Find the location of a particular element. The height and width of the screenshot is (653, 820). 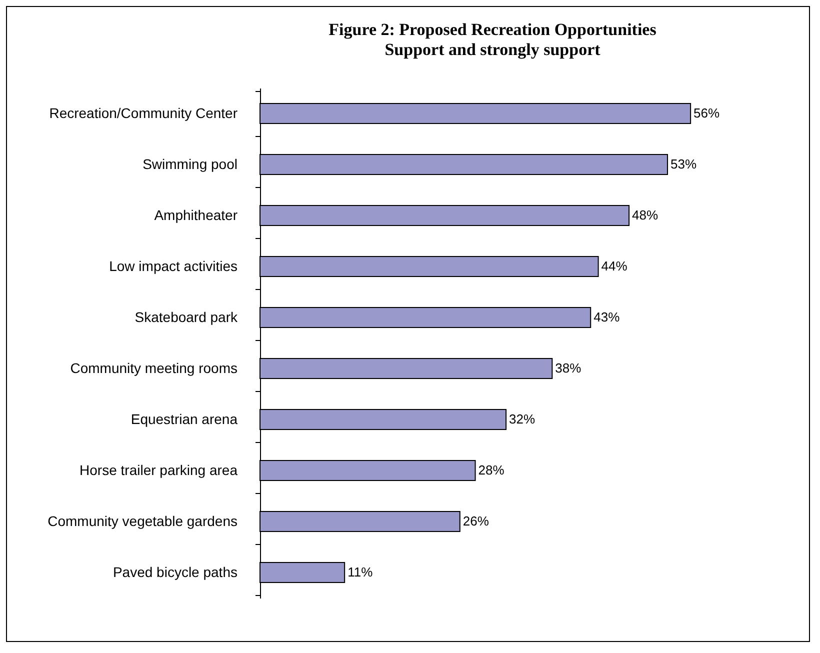

y-tick-label: Swimming pool is located at coordinates (190, 164).